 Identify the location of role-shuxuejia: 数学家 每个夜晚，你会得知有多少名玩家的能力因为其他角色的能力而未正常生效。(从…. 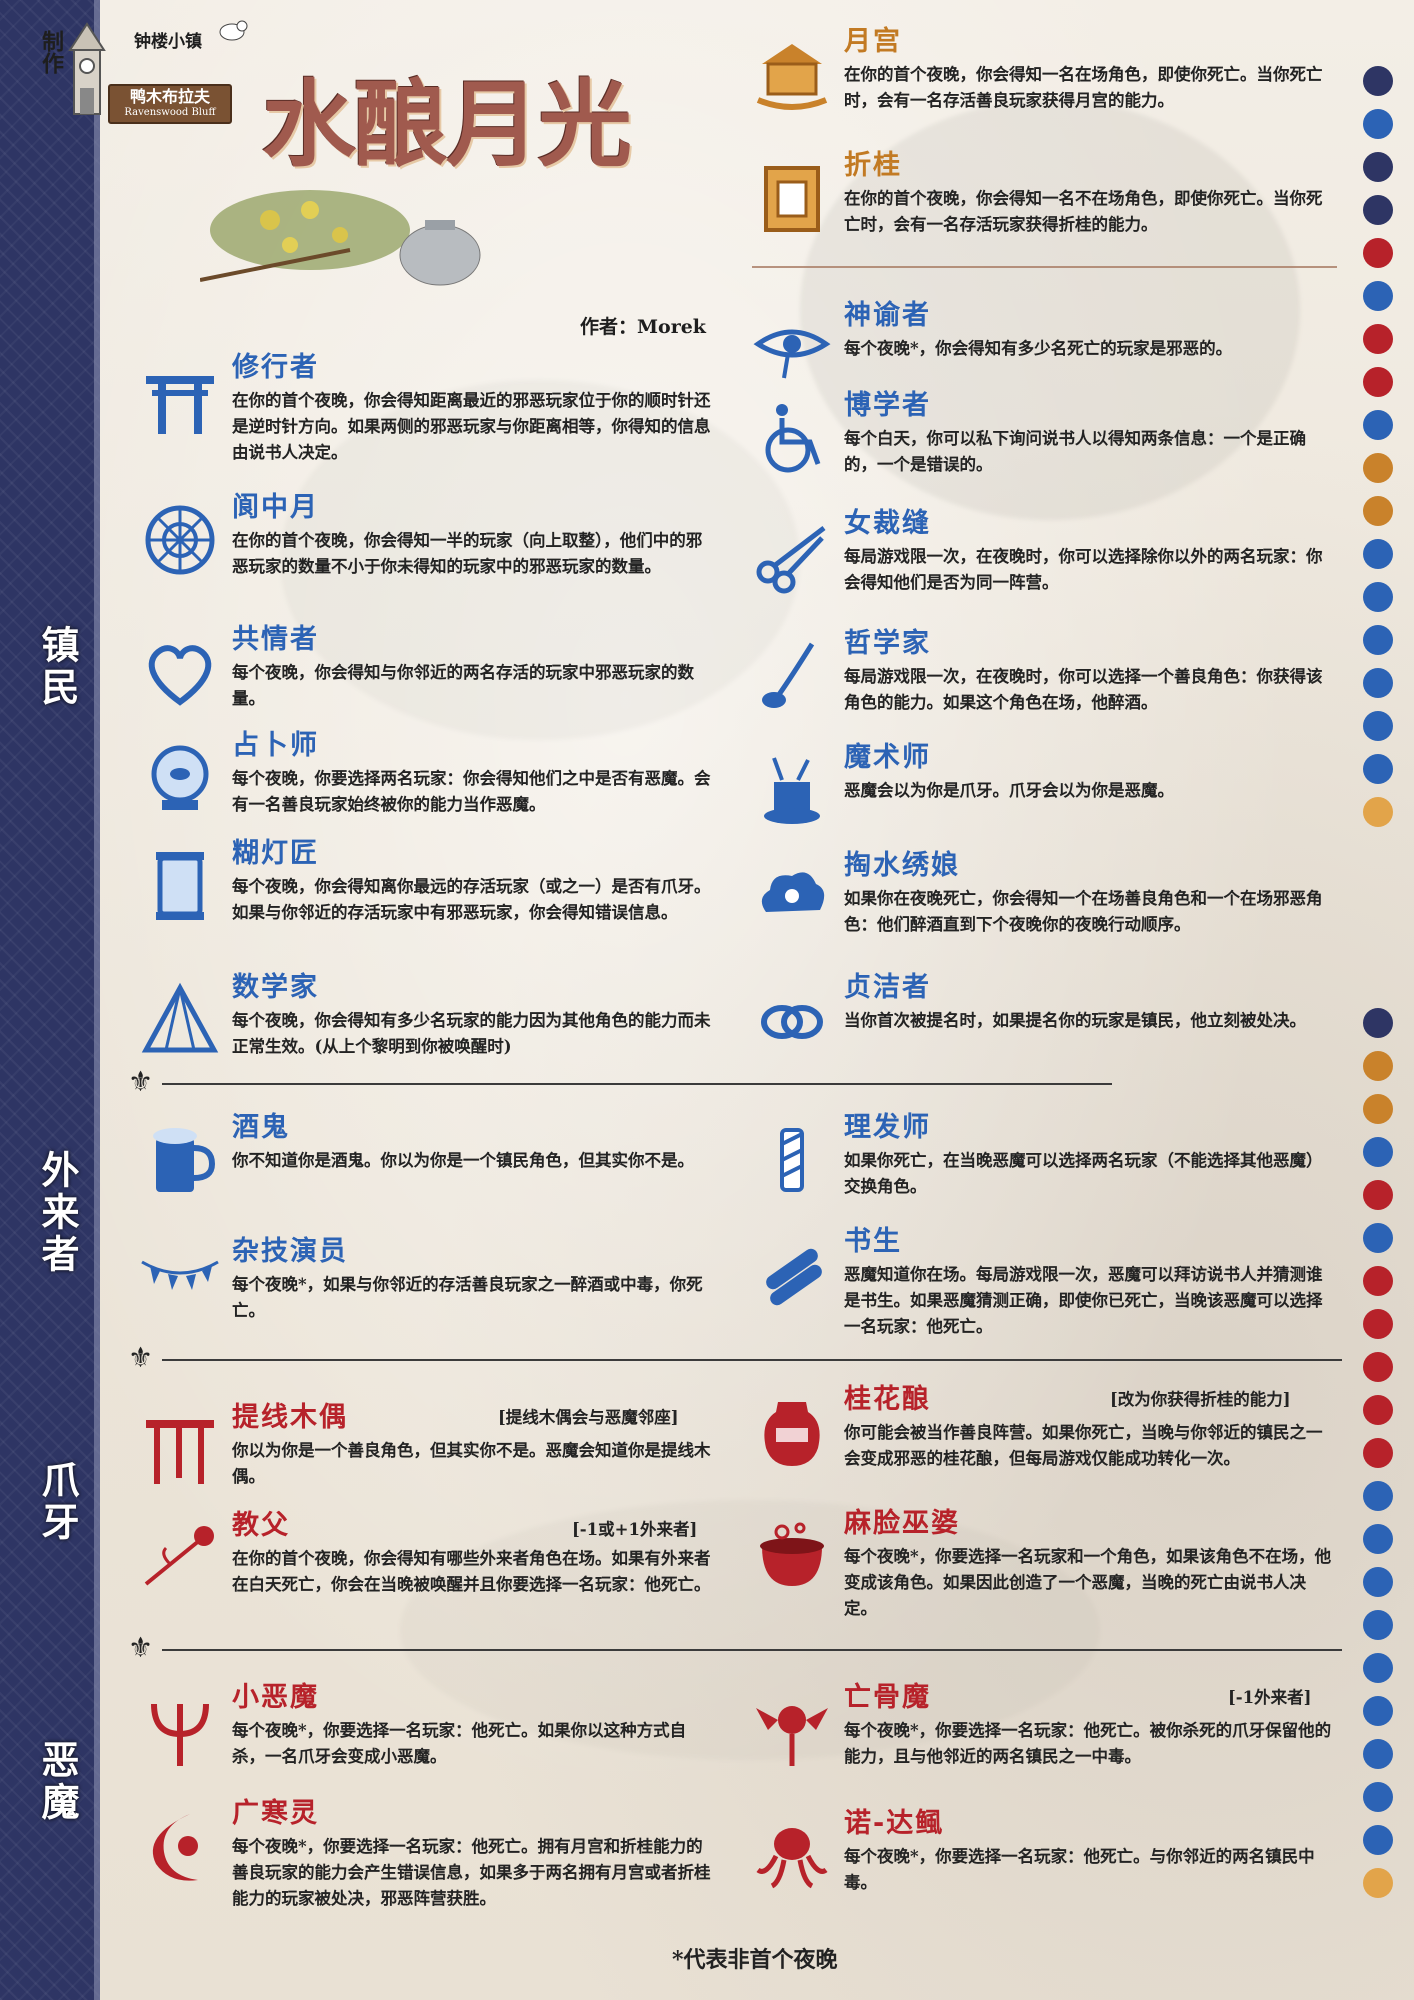
(430, 1020).